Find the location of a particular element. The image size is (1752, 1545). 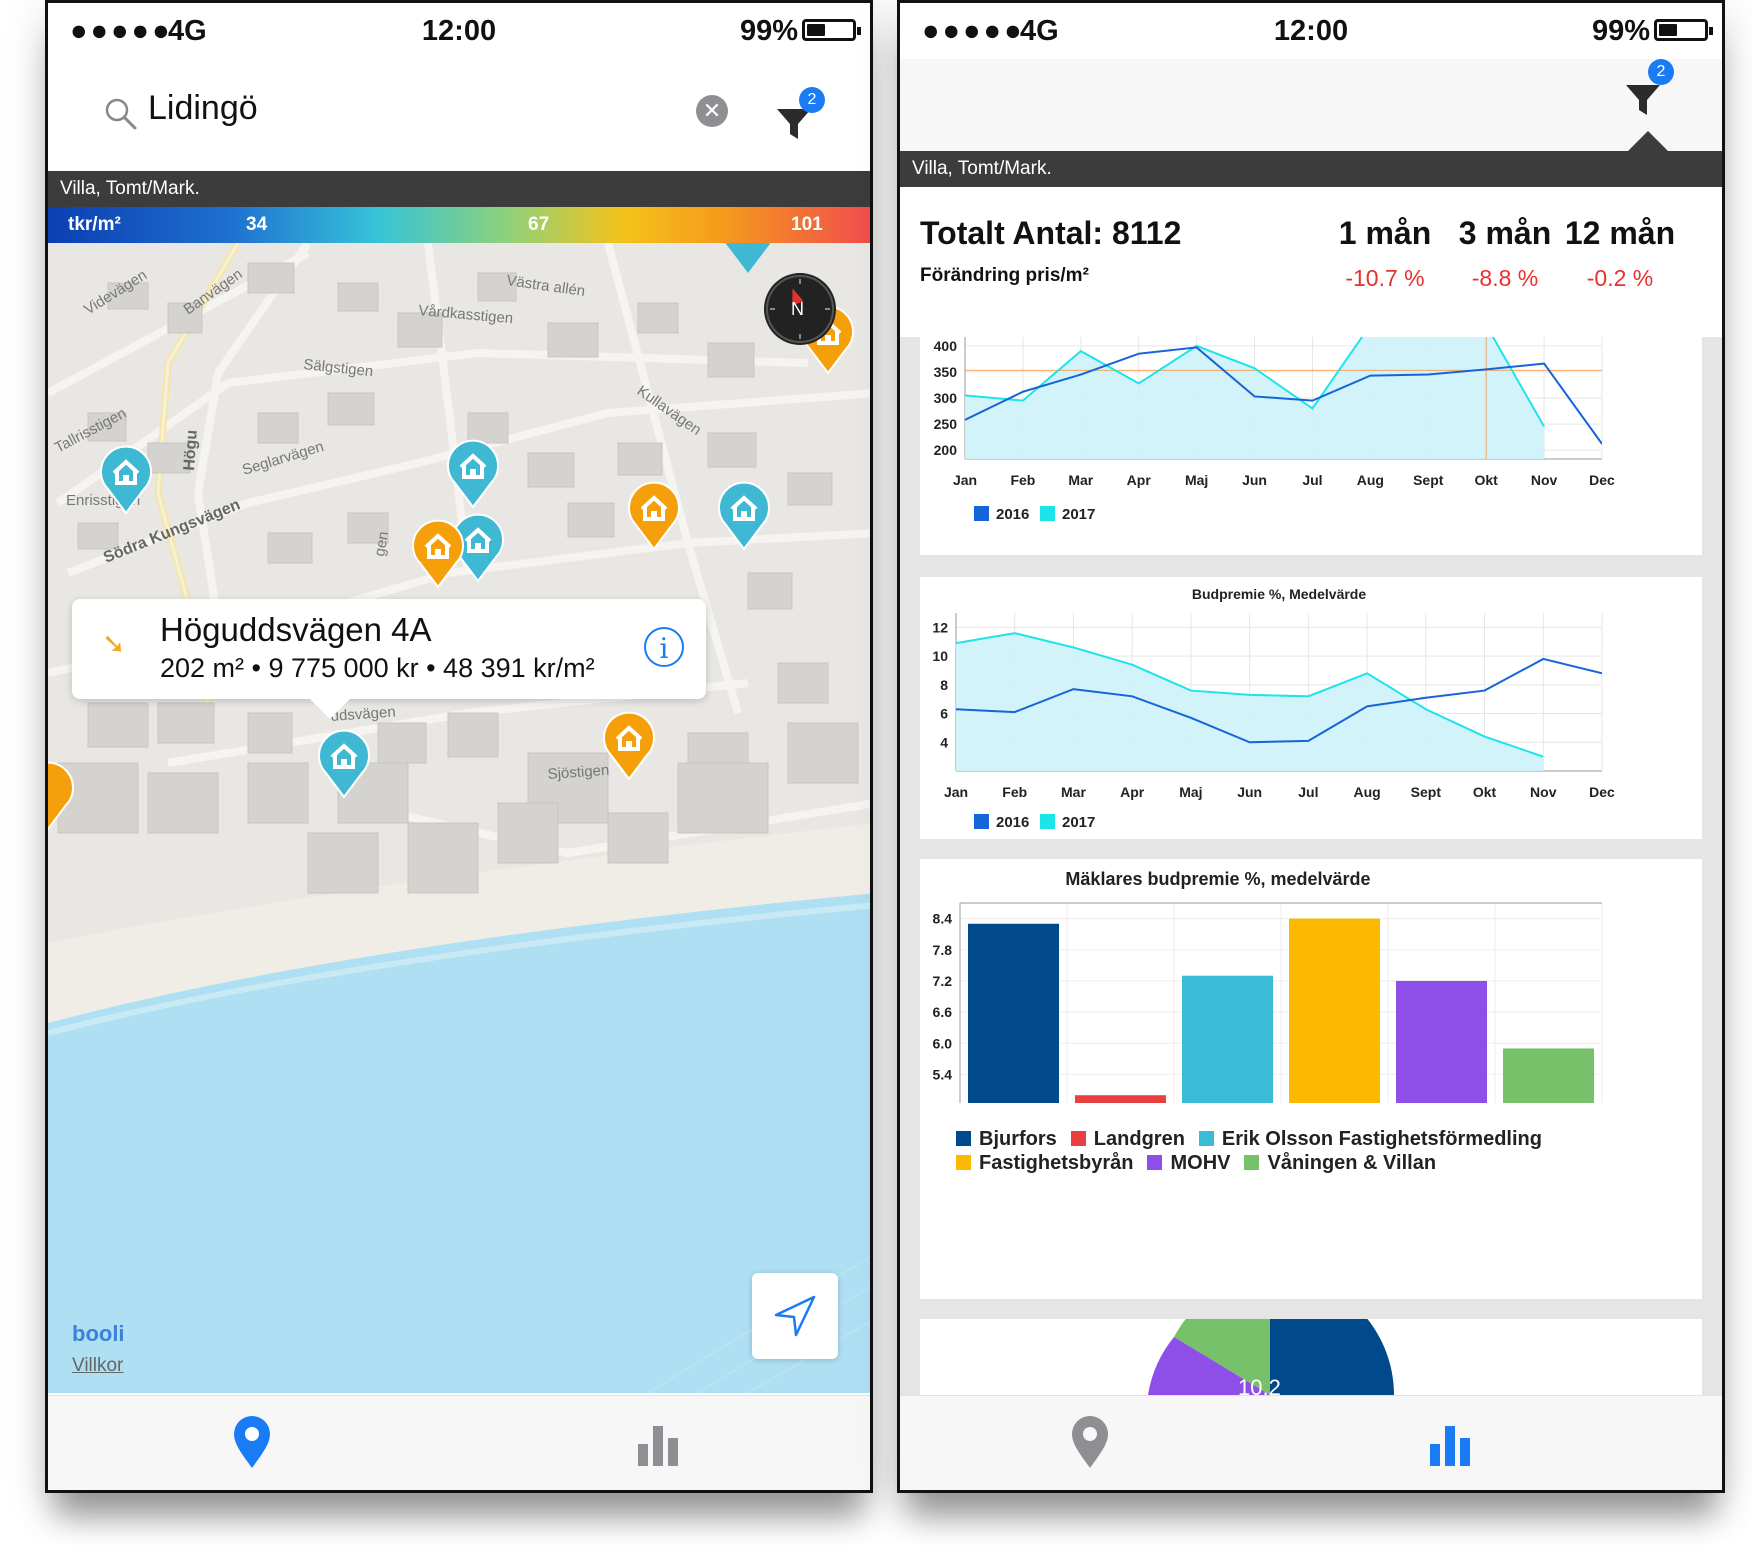

filter-pointer-icon is located at coordinates (1648, 141).